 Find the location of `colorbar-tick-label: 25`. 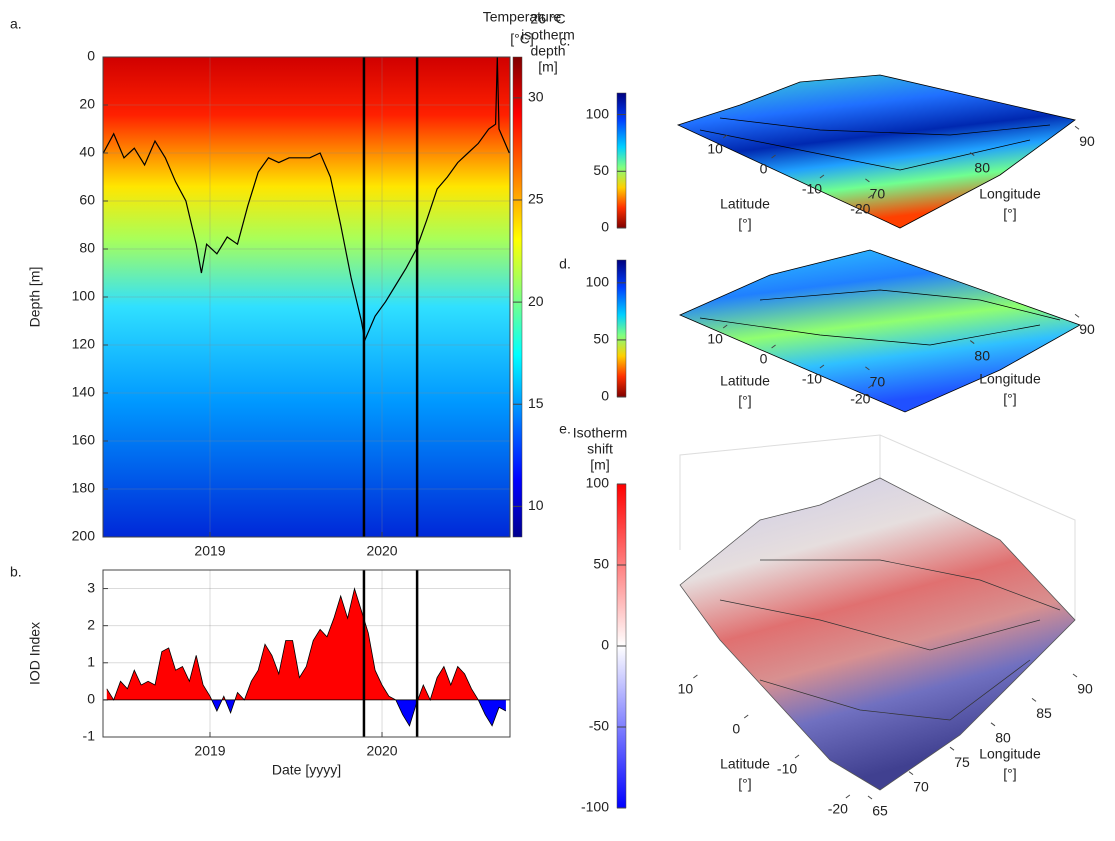

colorbar-tick-label: 25 is located at coordinates (536, 199).